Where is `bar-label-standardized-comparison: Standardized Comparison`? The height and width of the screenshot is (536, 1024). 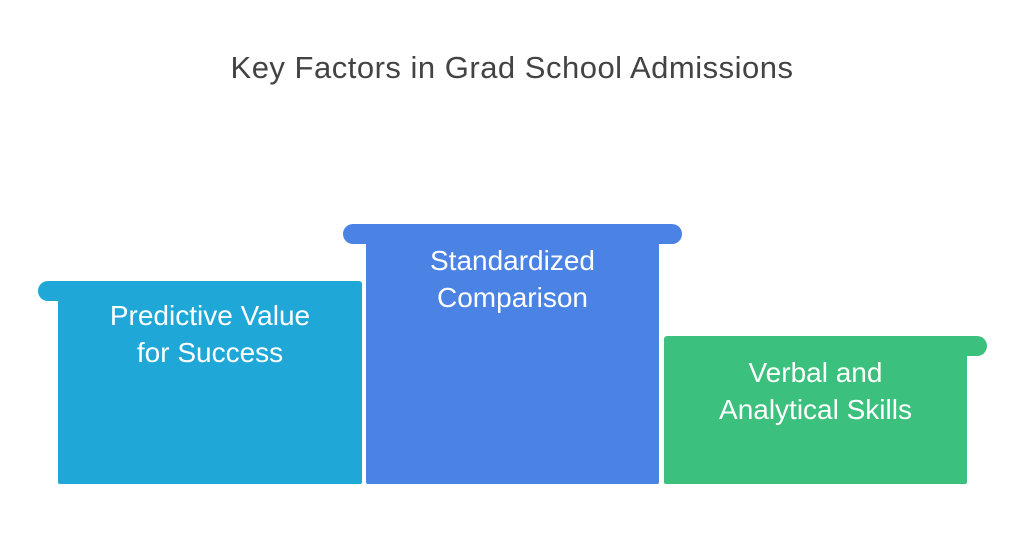 bar-label-standardized-comparison: Standardized Comparison is located at coordinates (512, 279).